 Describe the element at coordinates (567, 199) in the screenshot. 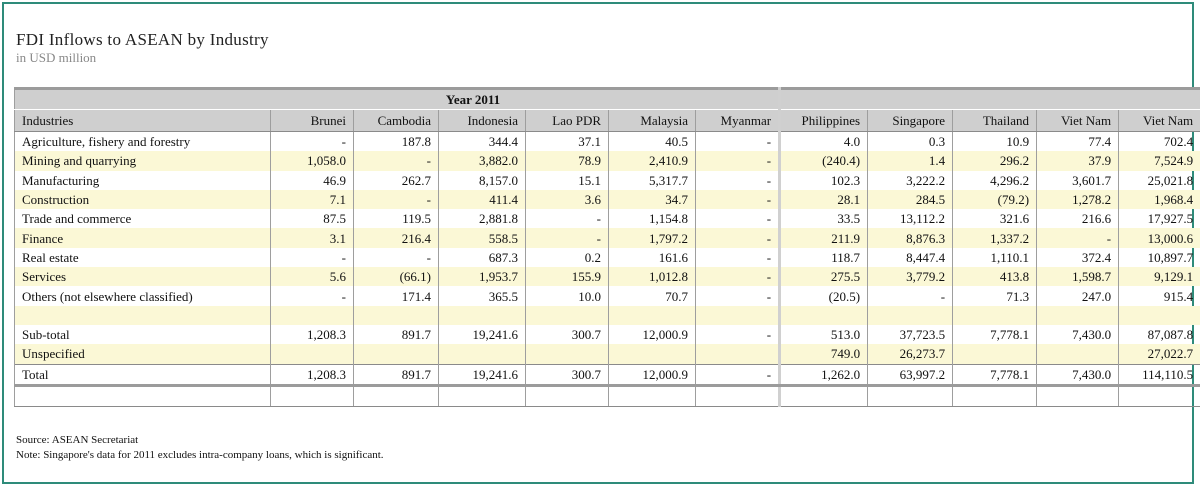

I see `table-cell: 3.6` at that location.